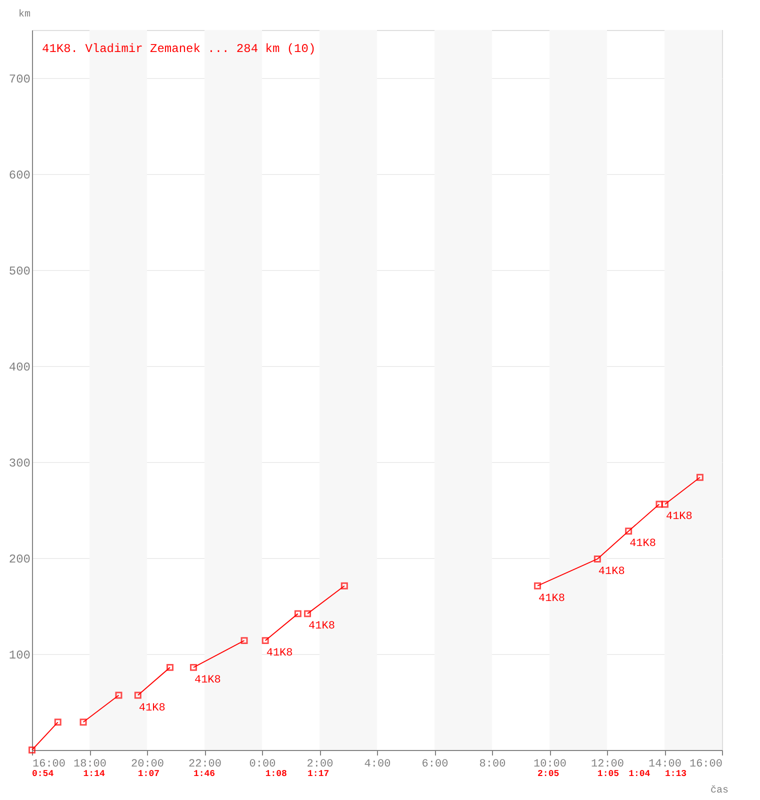 This screenshot has width=760, height=800. Describe the element at coordinates (90, 764) in the screenshot. I see `x-tick-label: 18:00` at that location.